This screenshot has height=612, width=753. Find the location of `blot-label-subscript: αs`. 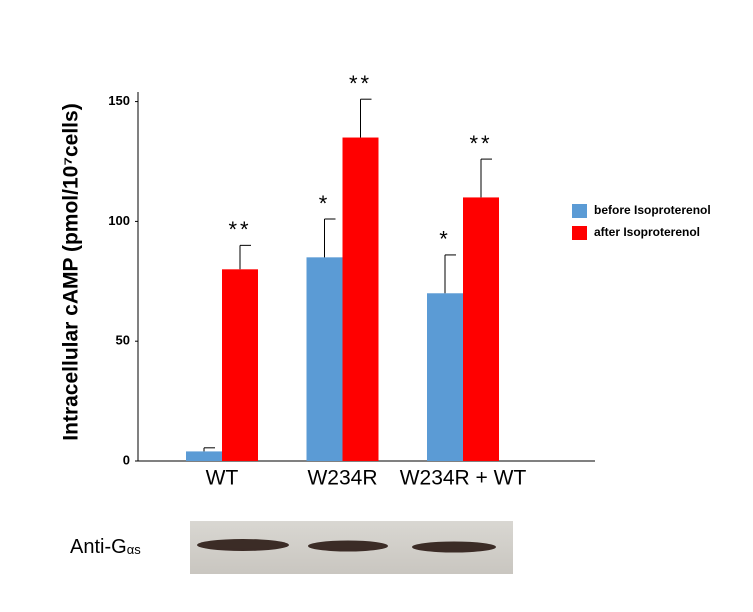

blot-label-subscript: αs is located at coordinates (134, 549).